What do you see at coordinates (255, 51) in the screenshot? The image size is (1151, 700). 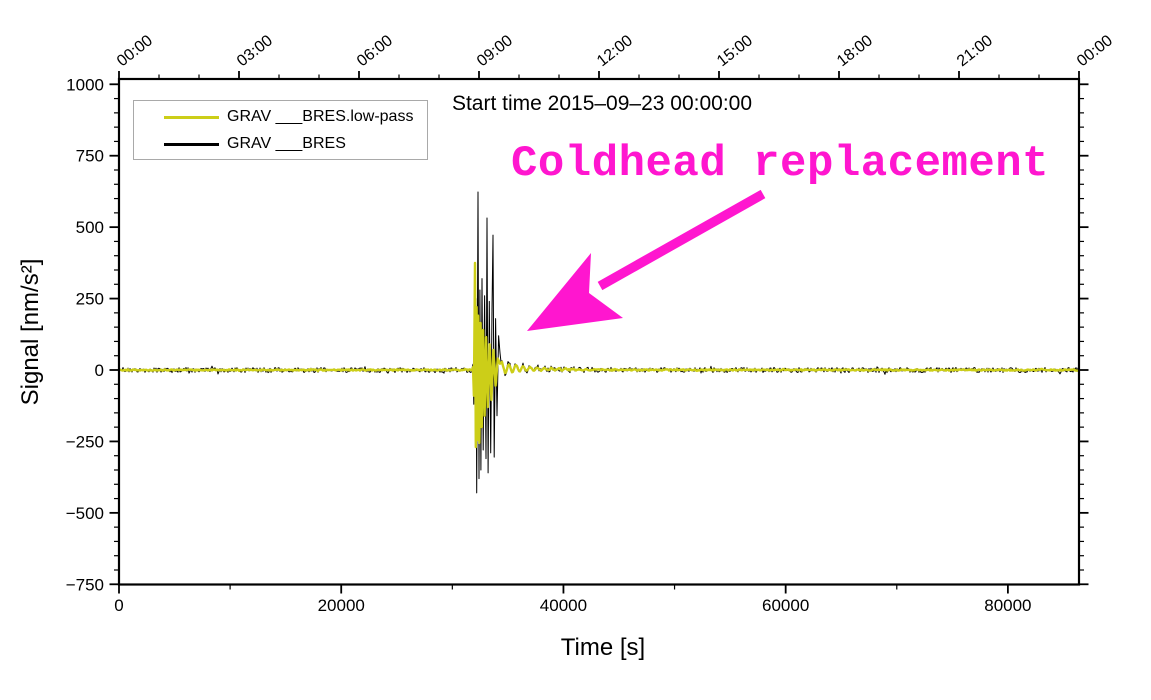 I see `top-tick-label: 03:00` at bounding box center [255, 51].